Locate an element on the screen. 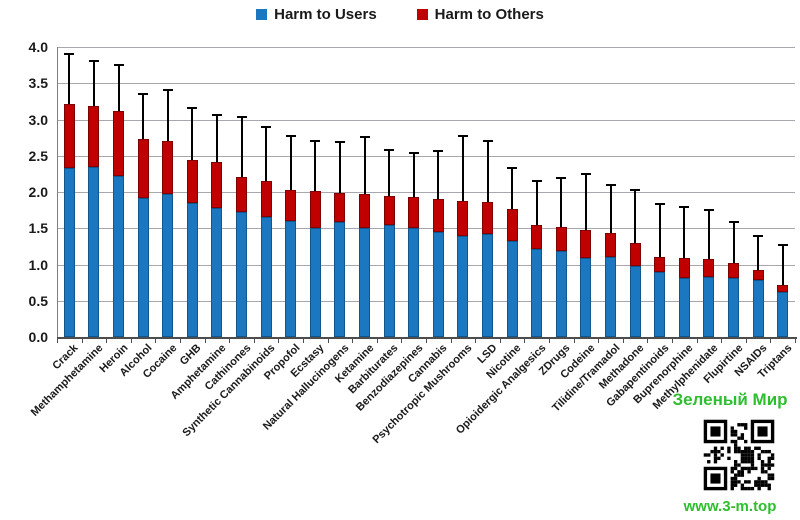  bar-zdrugs is located at coordinates (561, 192).